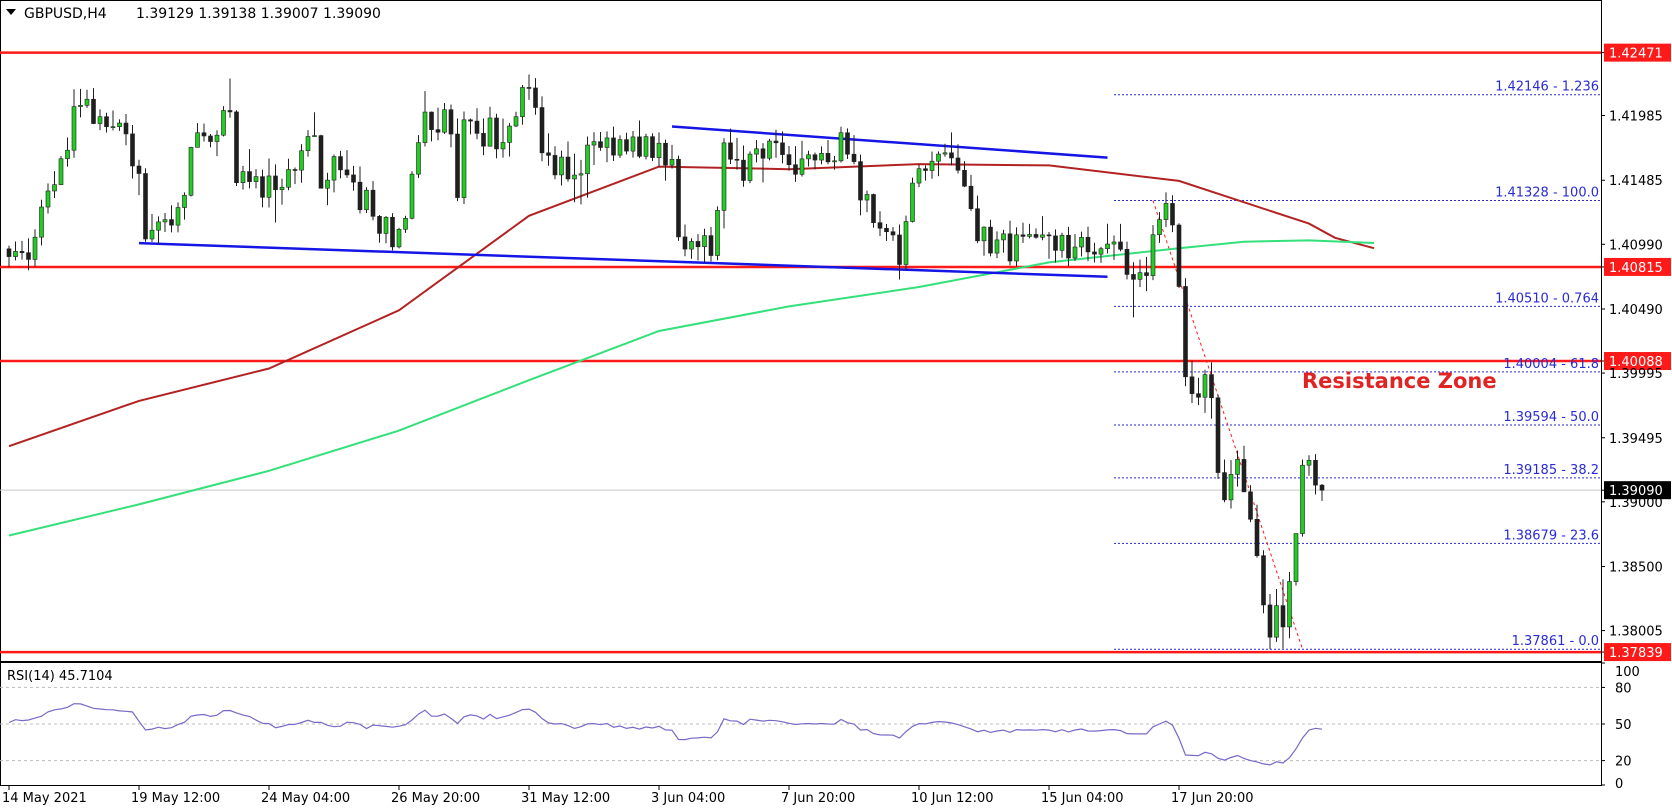 The width and height of the screenshot is (1672, 811). Describe the element at coordinates (1636, 503) in the screenshot. I see `price-tick-label: 1.39000` at that location.